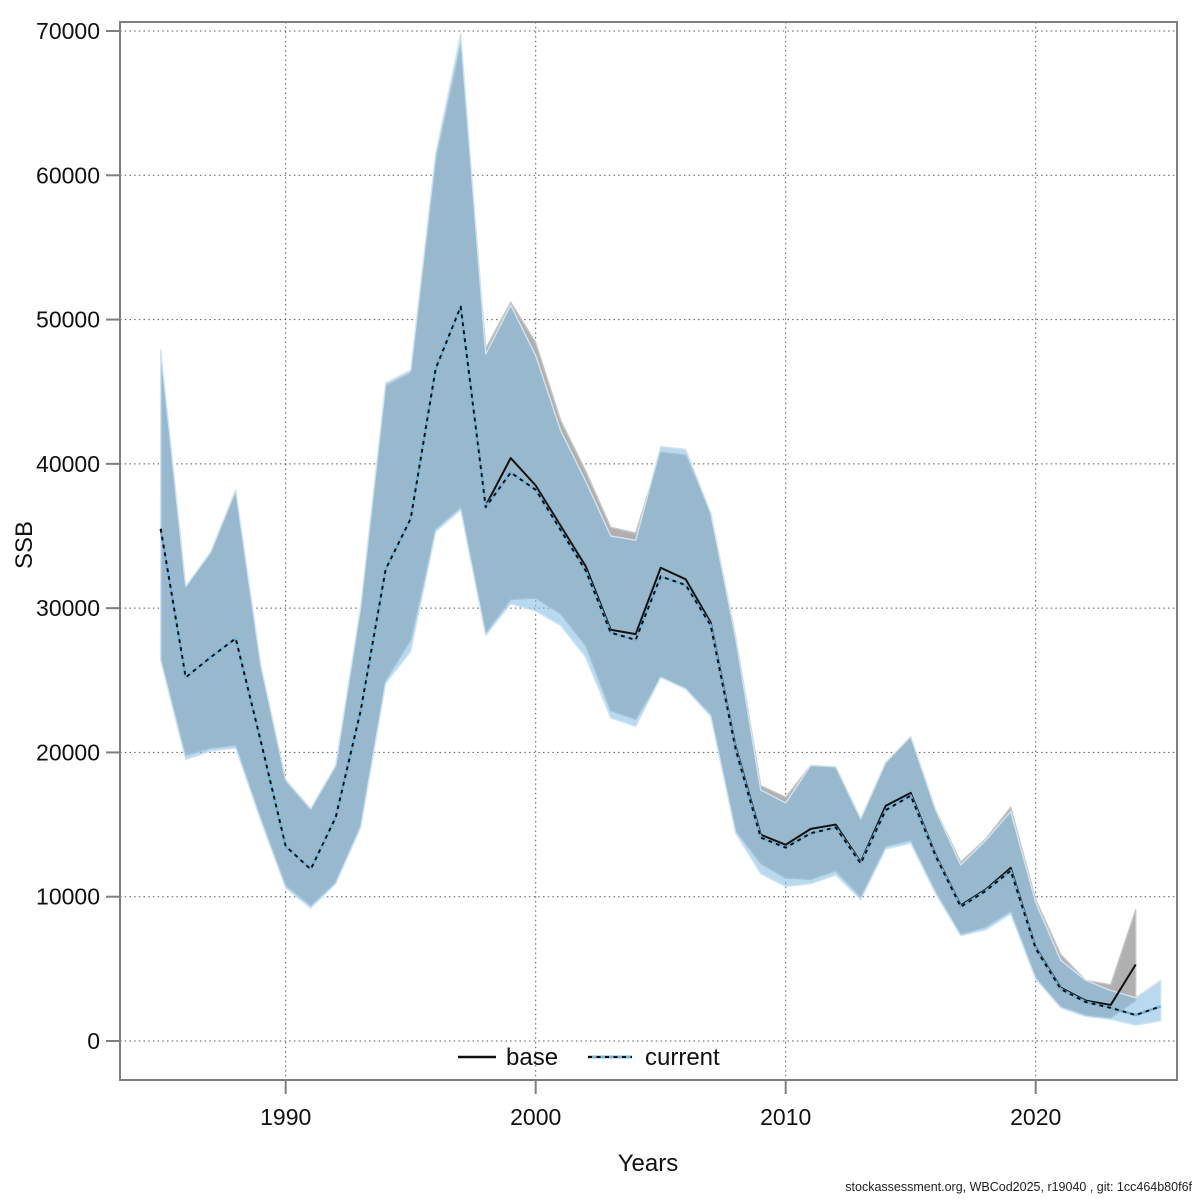 The width and height of the screenshot is (1200, 1200). Describe the element at coordinates (535, 1117) in the screenshot. I see `x-tick-label-2000: 2000` at that location.